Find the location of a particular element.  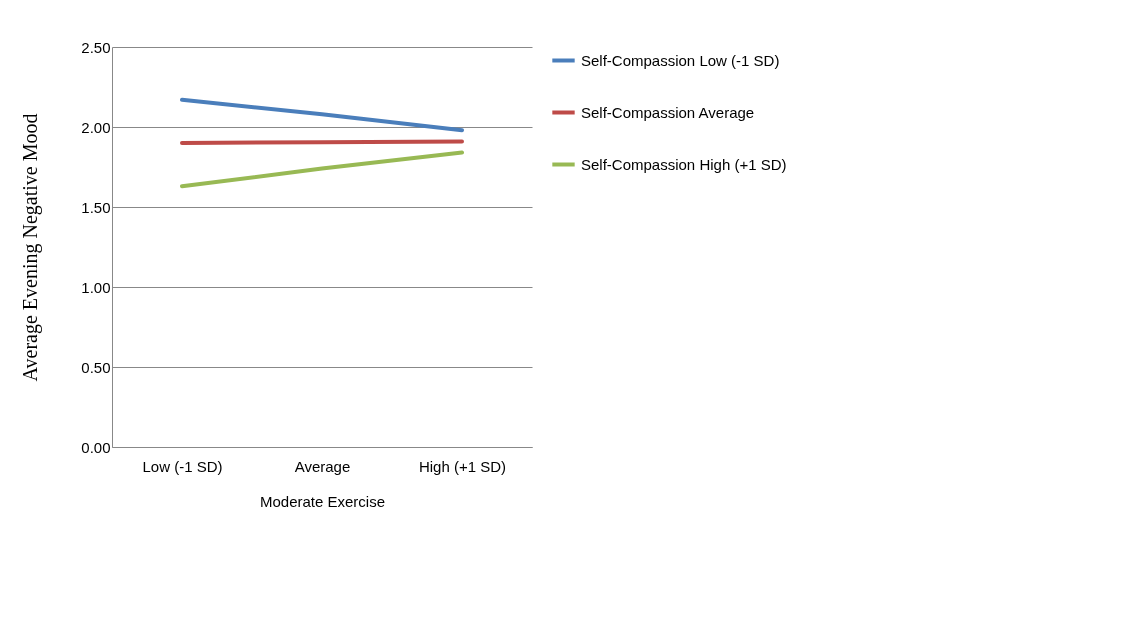

legend-label: Self-Compassion Low (-1 SD) is located at coordinates (680, 60).